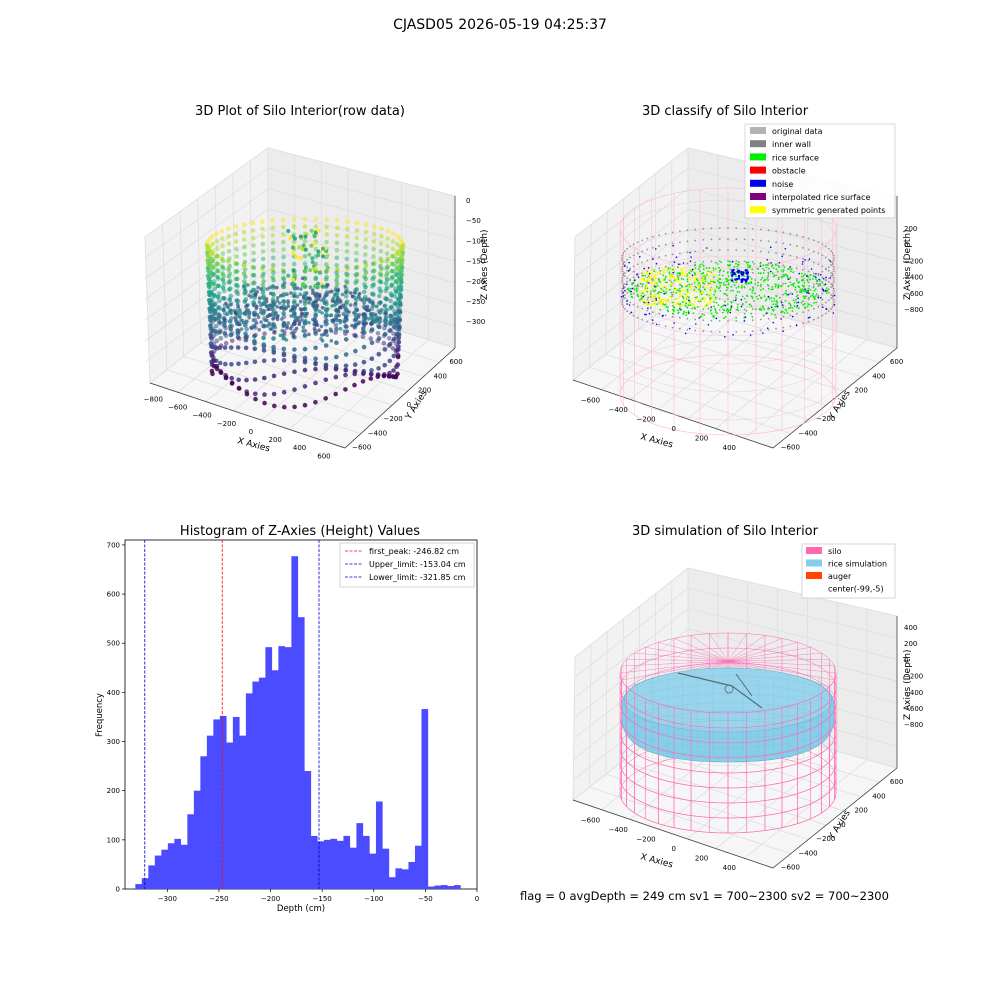  What do you see at coordinates (353, 868) in the screenshot?
I see `histogram-bar` at bounding box center [353, 868].